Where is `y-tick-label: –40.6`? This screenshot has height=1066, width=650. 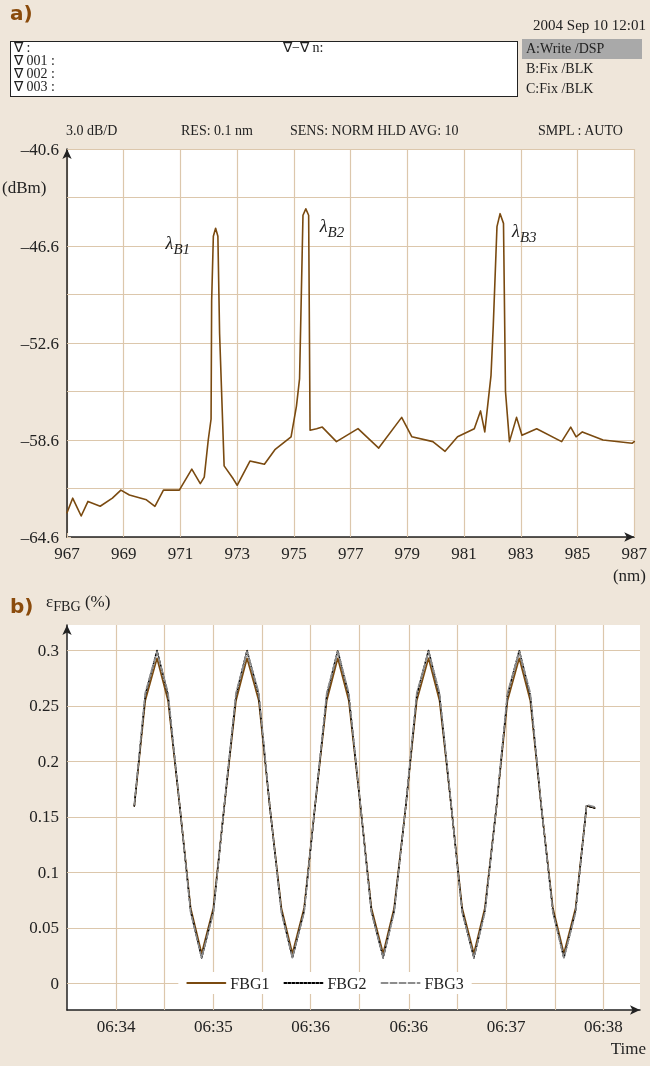 y-tick-label: –40.6 is located at coordinates (39, 149).